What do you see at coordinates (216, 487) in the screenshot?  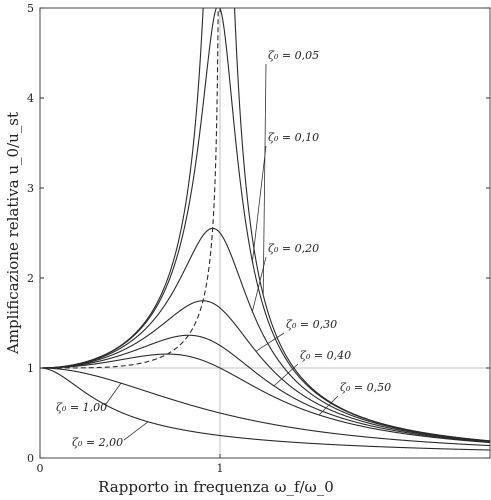 I see `x-axis-label: Rapporto in frequenza ω_f/ω_0` at bounding box center [216, 487].